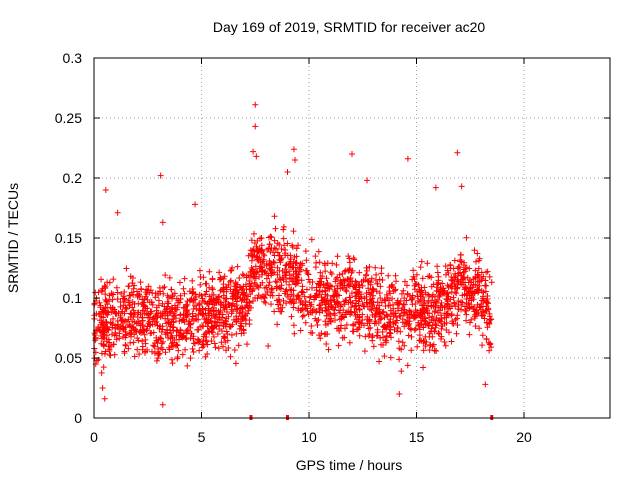  What do you see at coordinates (417, 437) in the screenshot?
I see `x-tick-label: 15` at bounding box center [417, 437].